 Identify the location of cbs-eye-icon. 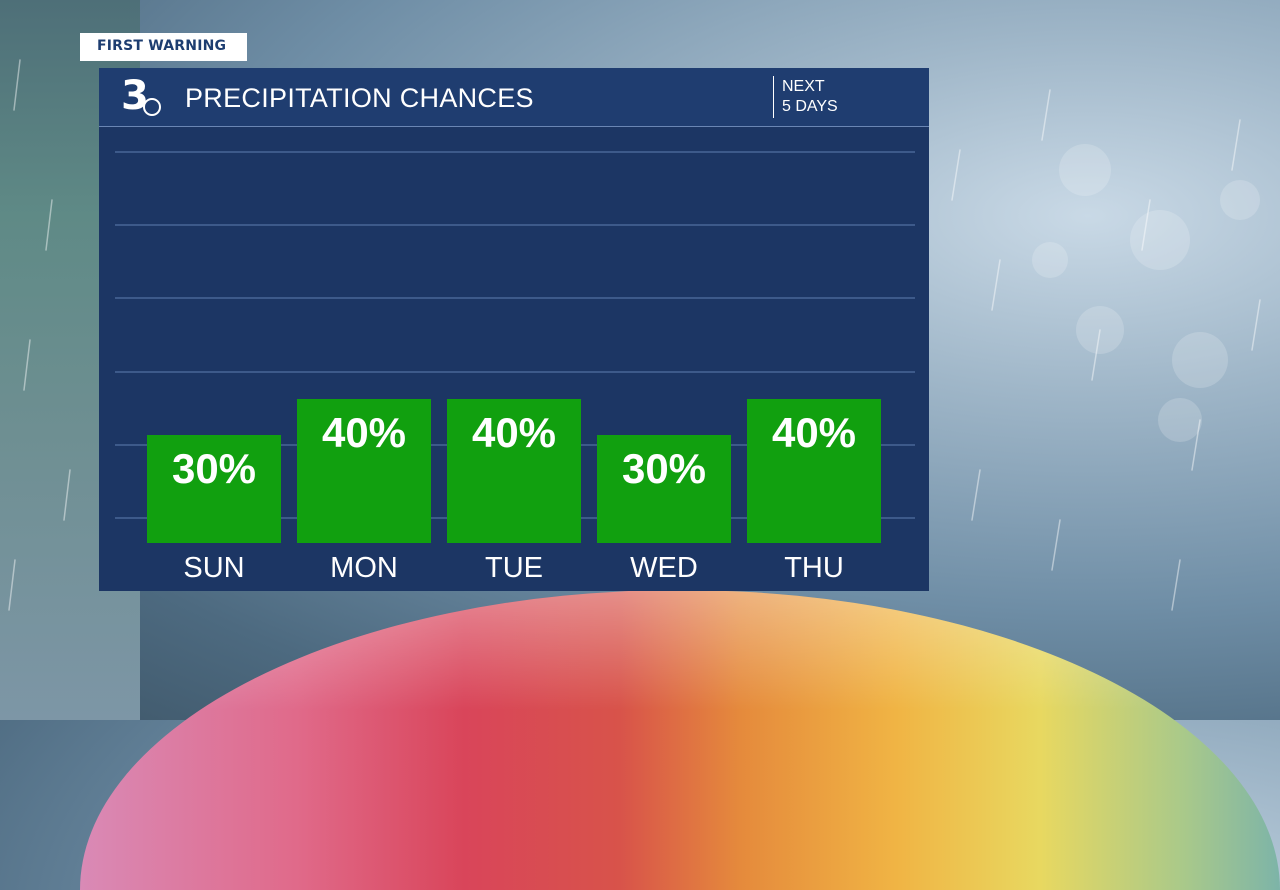
(152, 107).